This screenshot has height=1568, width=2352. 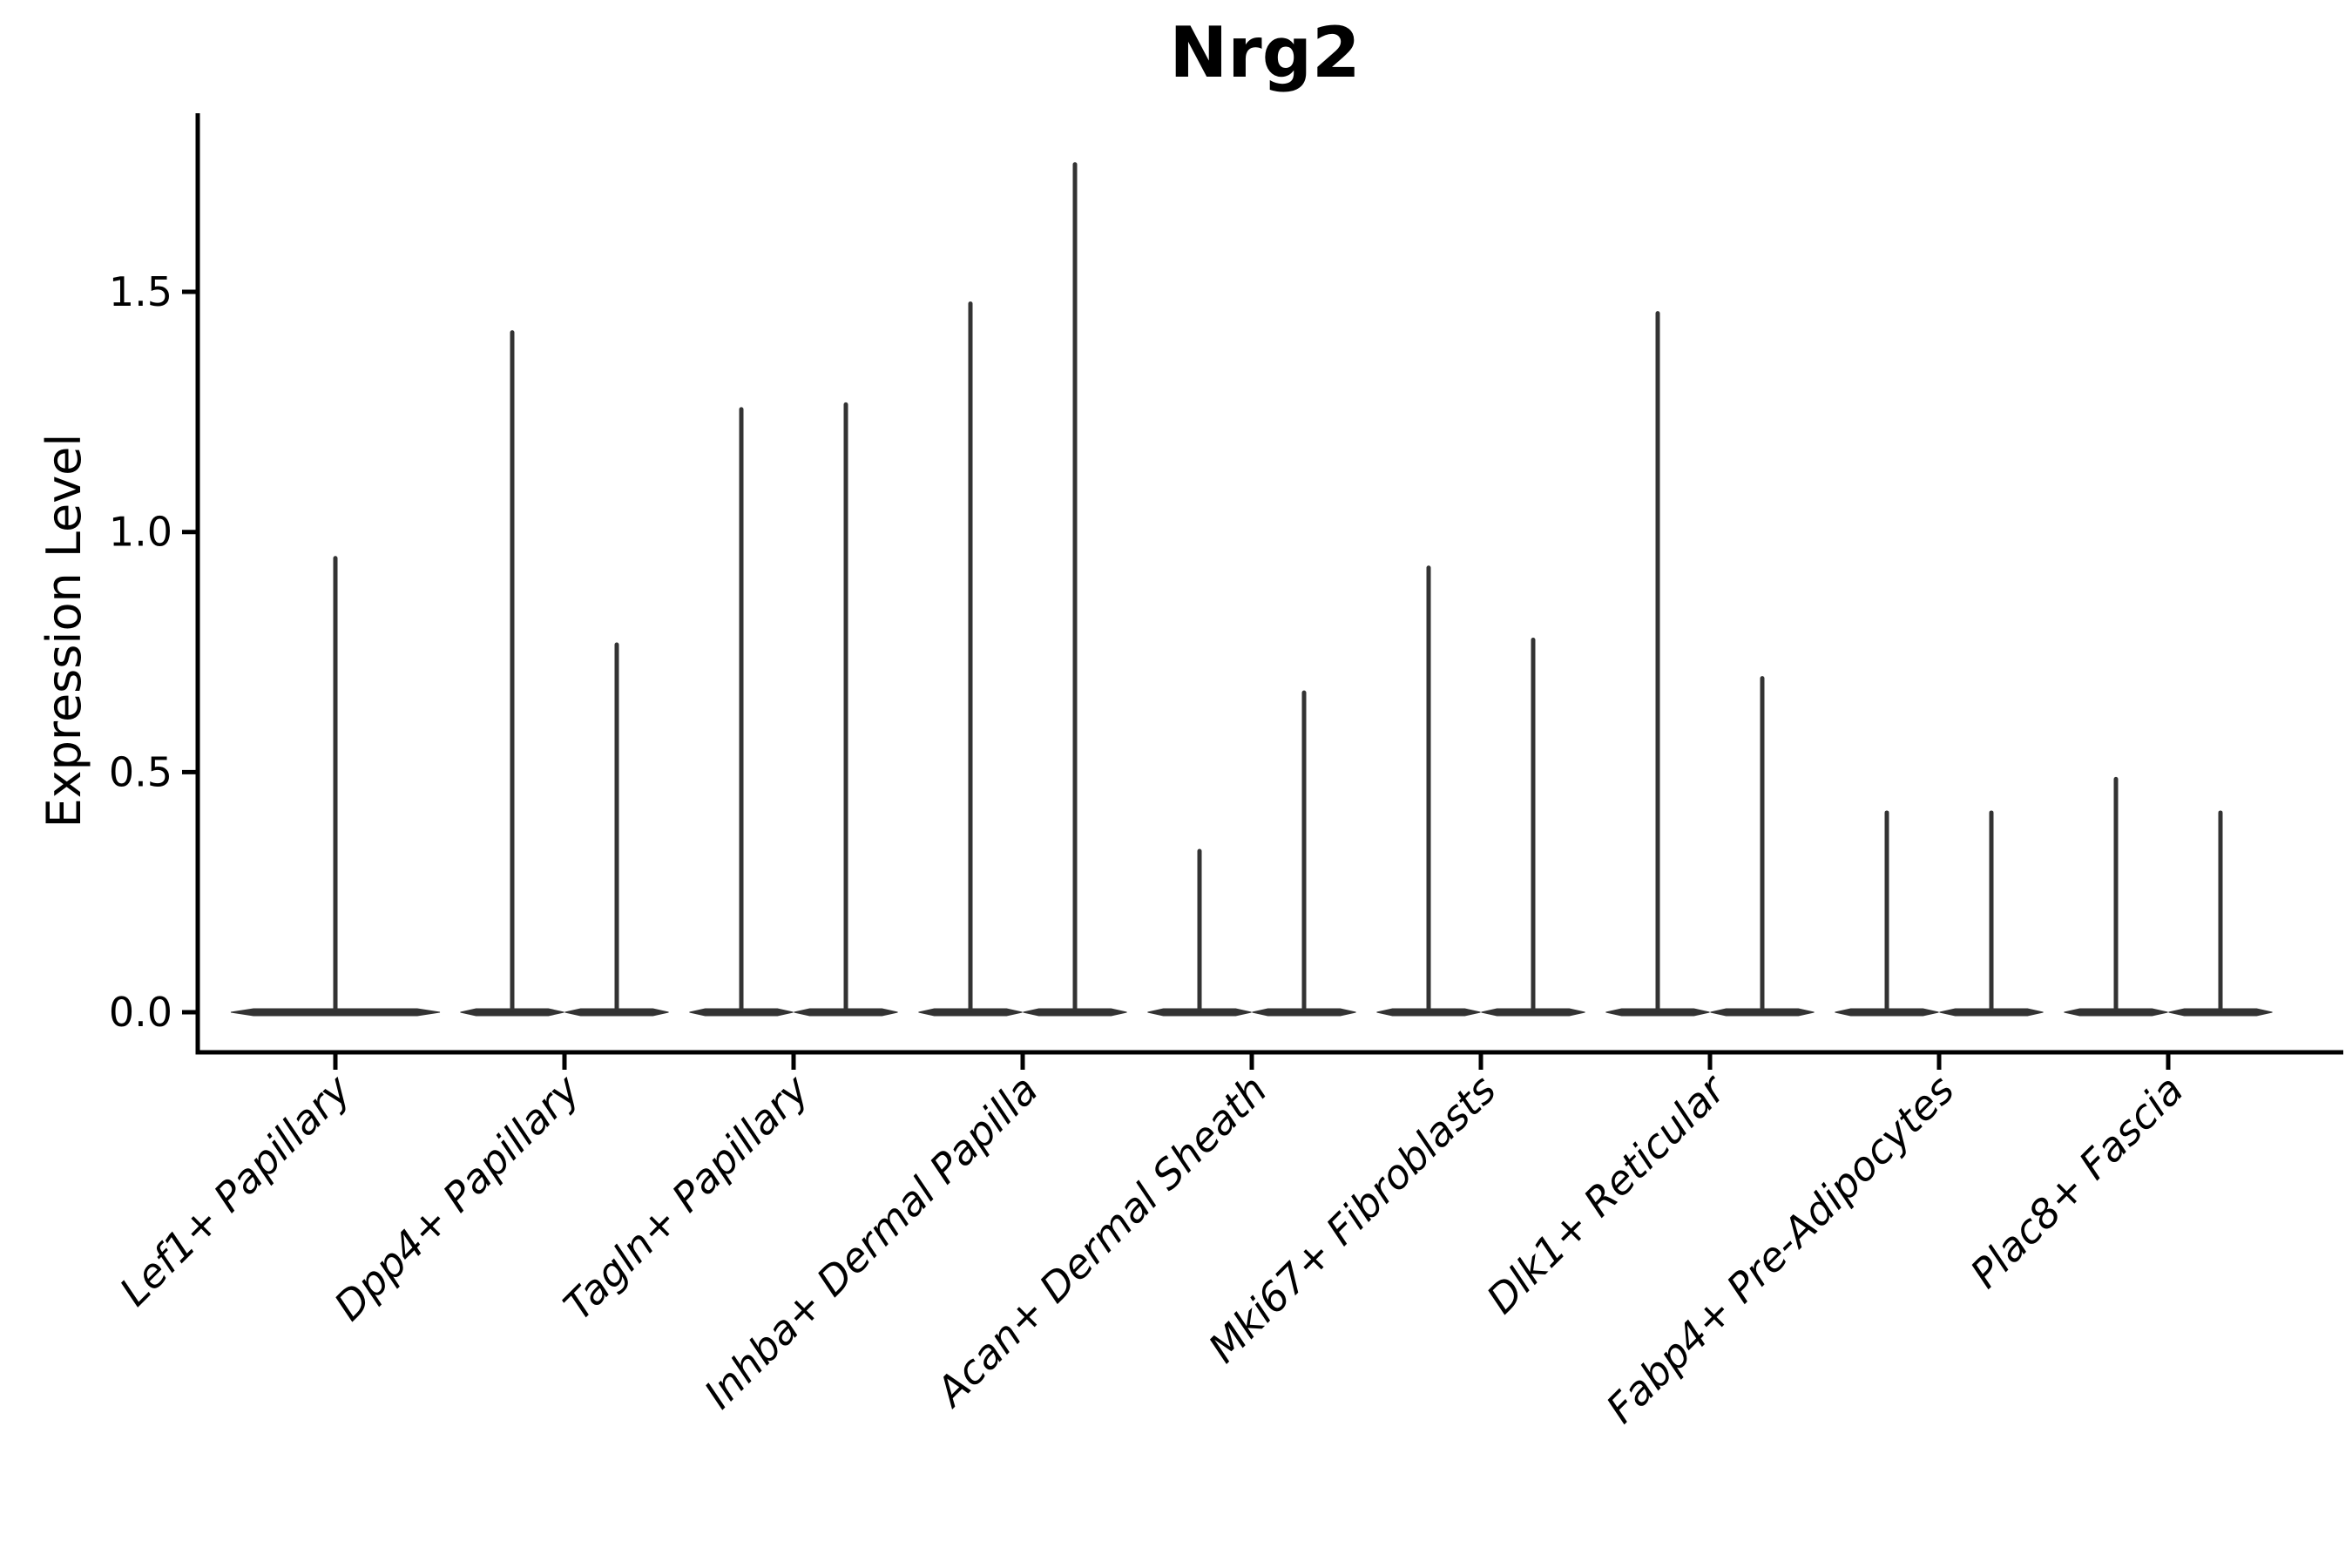 I want to click on x-tick-label: Plac8+ Fascia, so click(x=2076, y=1182).